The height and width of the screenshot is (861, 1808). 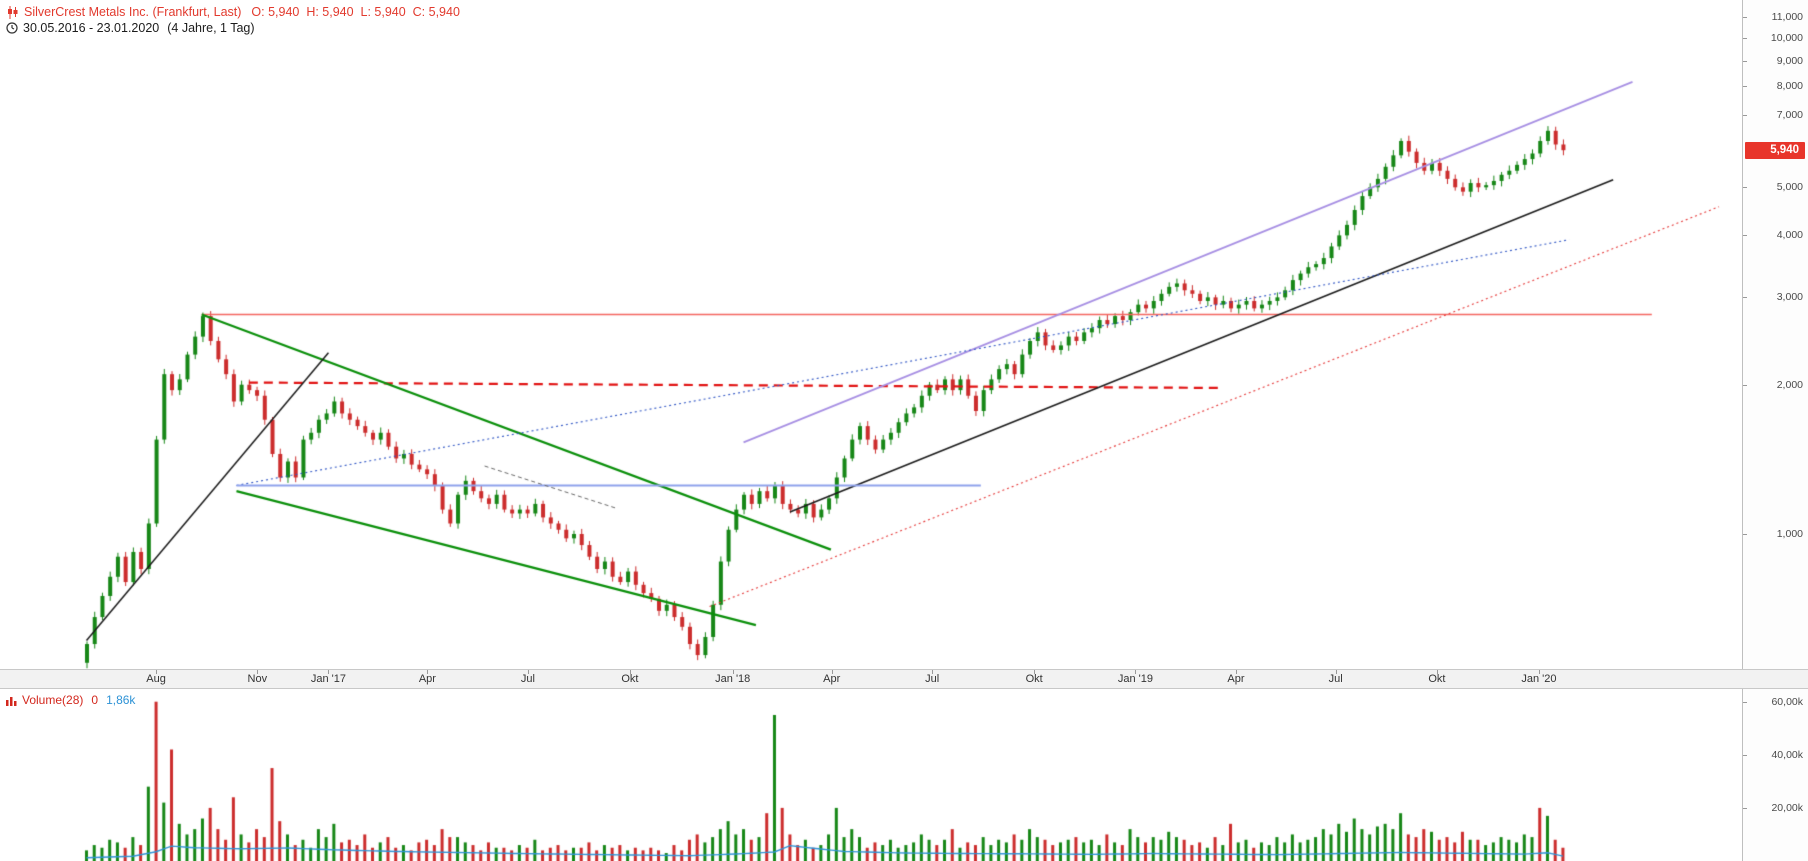 What do you see at coordinates (733, 679) in the screenshot?
I see `time-axis-label: Jan '18` at bounding box center [733, 679].